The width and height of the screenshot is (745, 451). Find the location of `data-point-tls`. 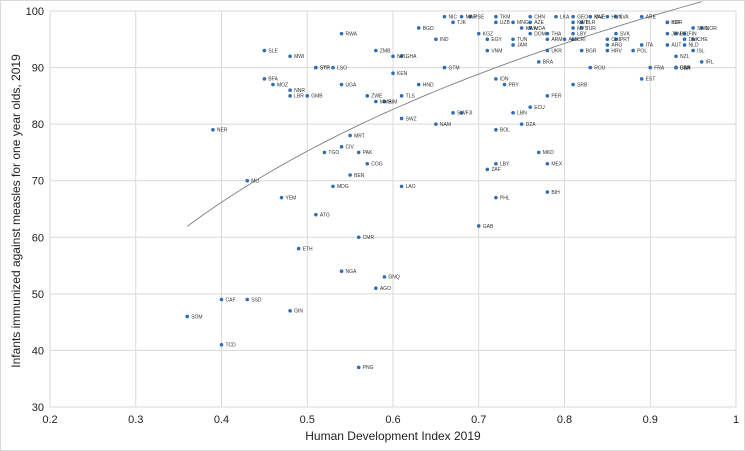

data-point-tls is located at coordinates (401, 96).